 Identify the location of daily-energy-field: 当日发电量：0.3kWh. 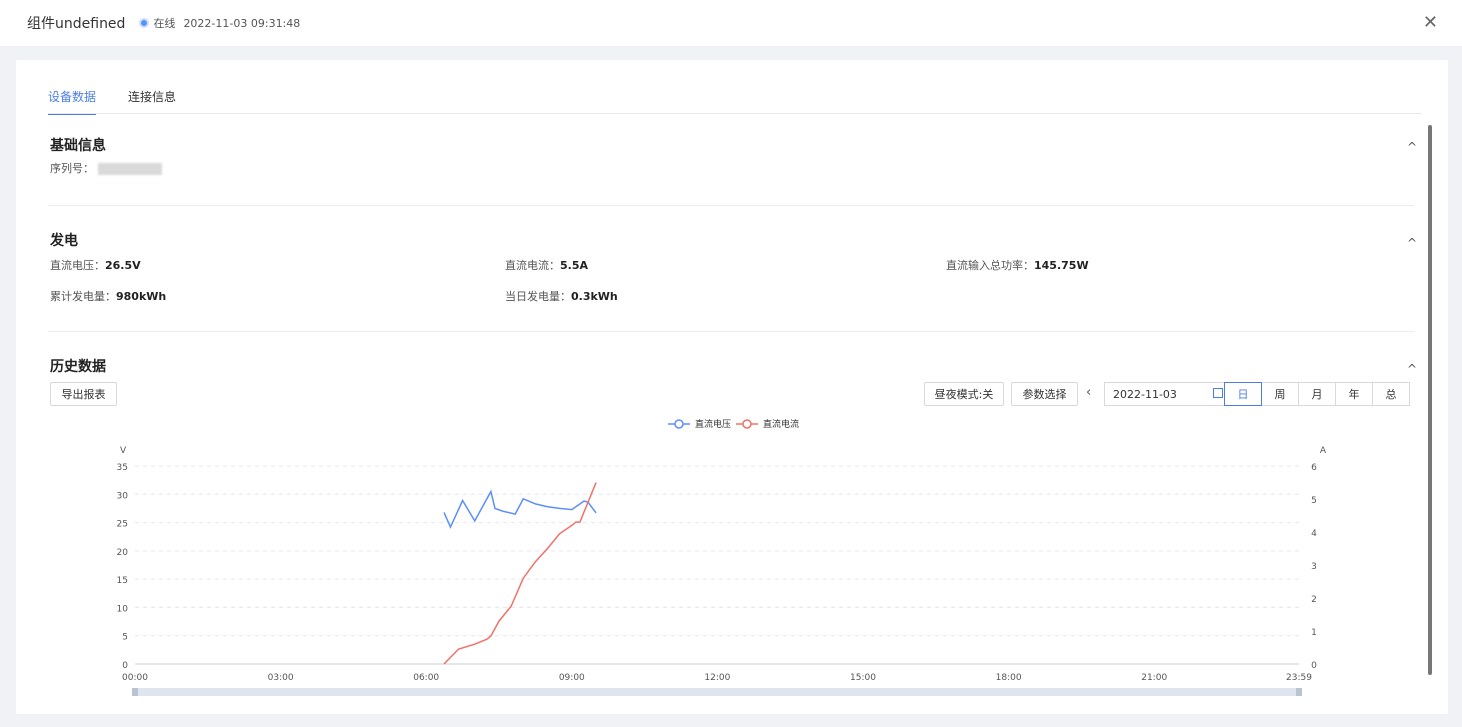
(561, 296).